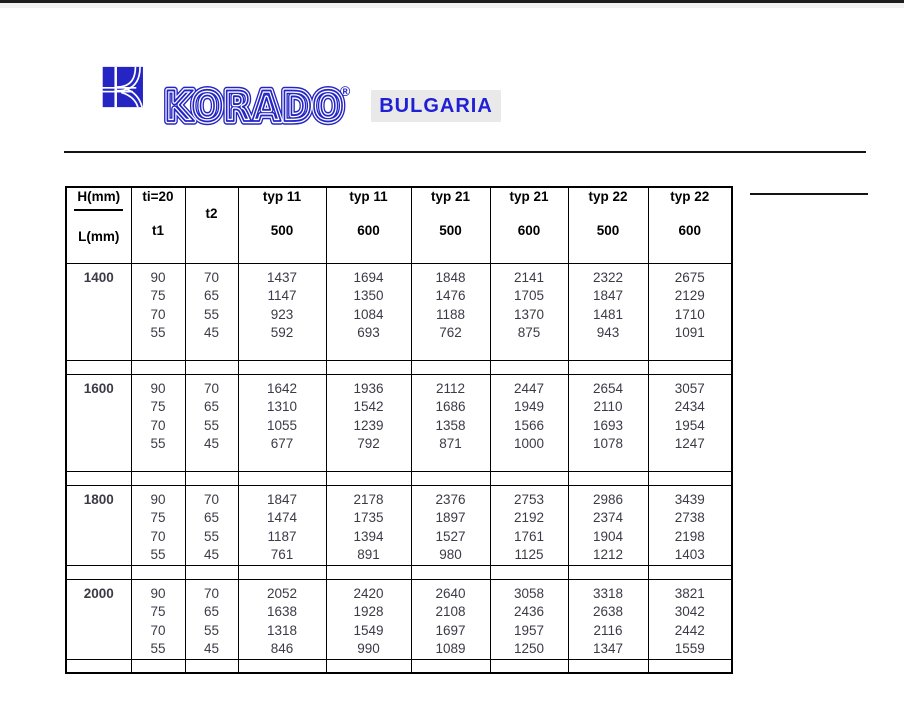 The image size is (904, 702). Describe the element at coordinates (158, 196) in the screenshot. I see `header-ti-label: ti=20` at that location.